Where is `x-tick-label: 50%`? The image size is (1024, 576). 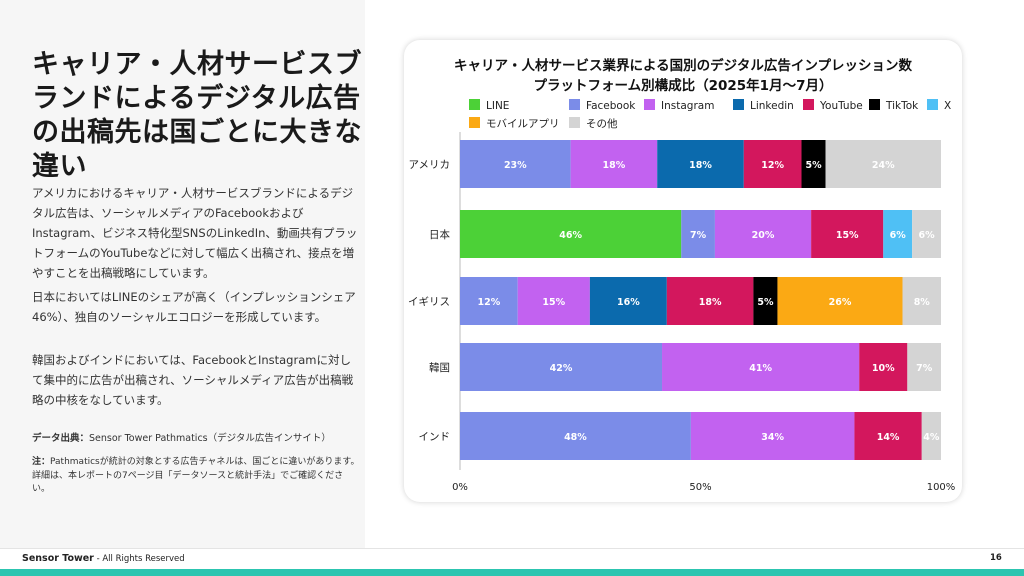
x-tick-label: 50% is located at coordinates (700, 487).